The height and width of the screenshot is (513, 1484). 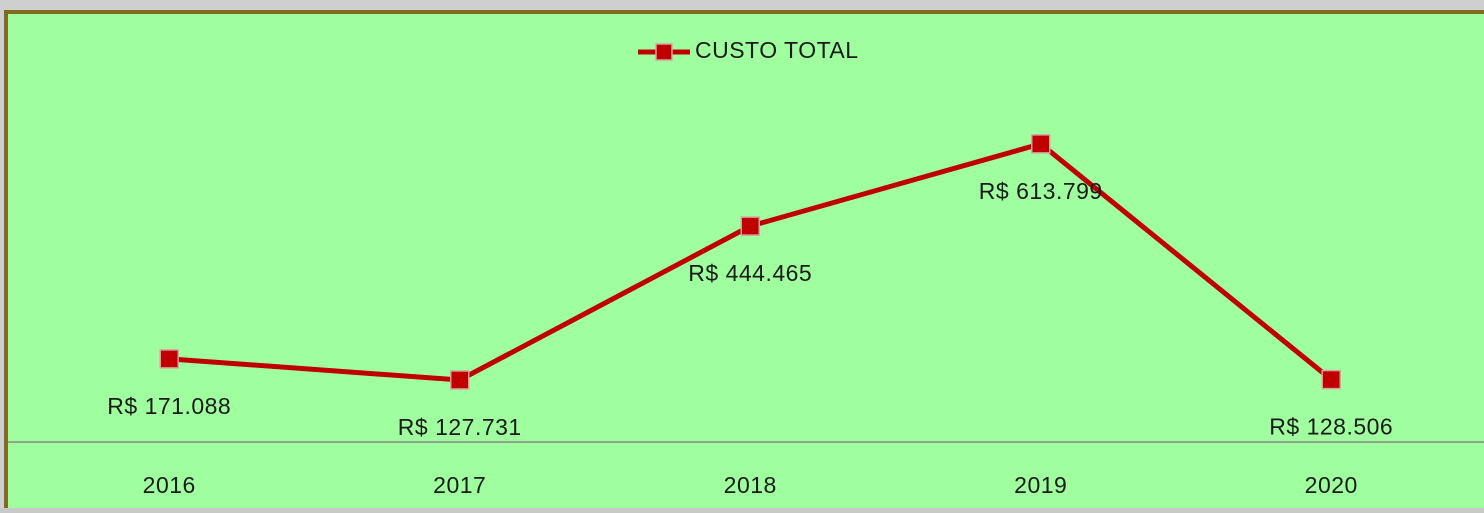 I want to click on x-tick-label: 2019, so click(x=1040, y=485).